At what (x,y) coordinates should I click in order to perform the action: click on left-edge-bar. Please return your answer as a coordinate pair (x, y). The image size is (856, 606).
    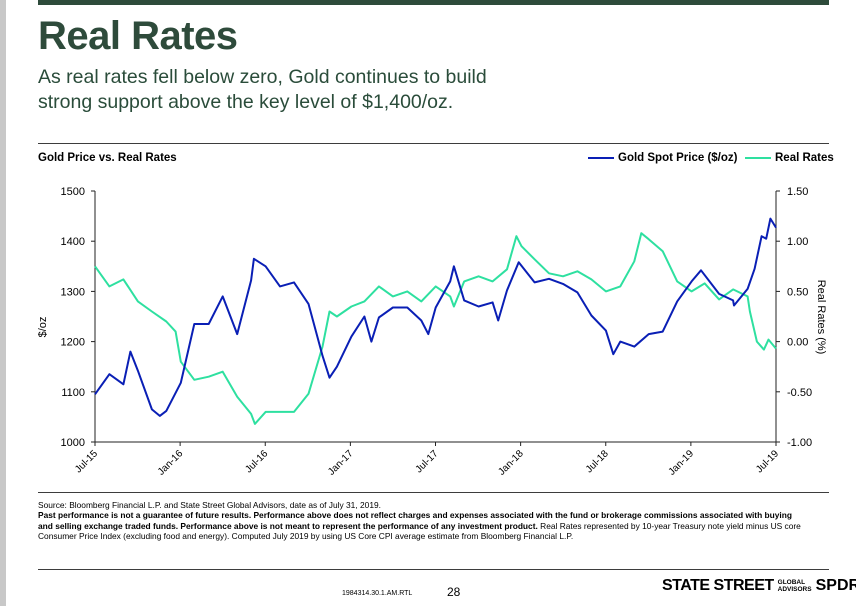
    Looking at the image, I should click on (3, 303).